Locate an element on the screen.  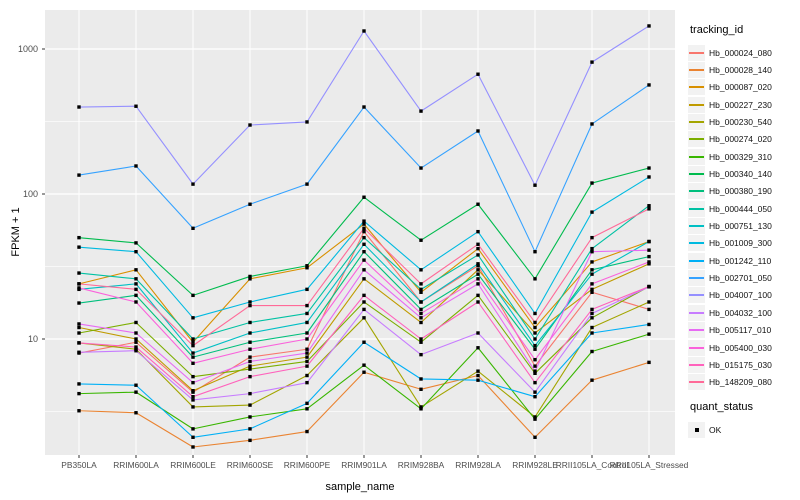
legend-item-Hb_000751_130: Hb_000751_130 is located at coordinates (744, 226).